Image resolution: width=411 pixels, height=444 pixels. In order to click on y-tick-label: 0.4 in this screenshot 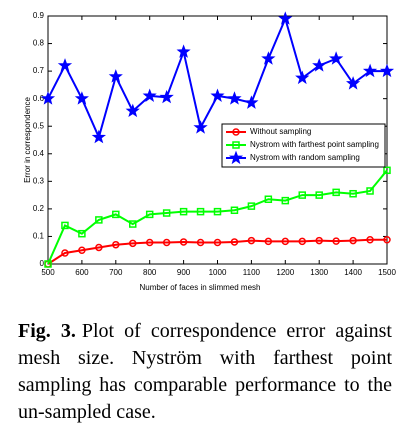, I will do `click(39, 153)`.